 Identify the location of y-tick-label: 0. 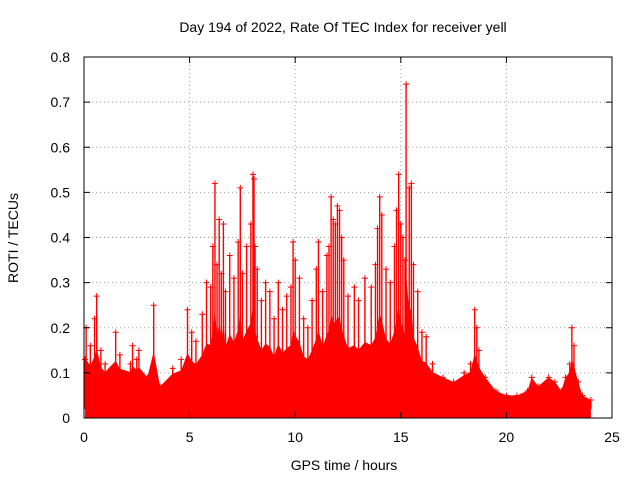
(66, 418).